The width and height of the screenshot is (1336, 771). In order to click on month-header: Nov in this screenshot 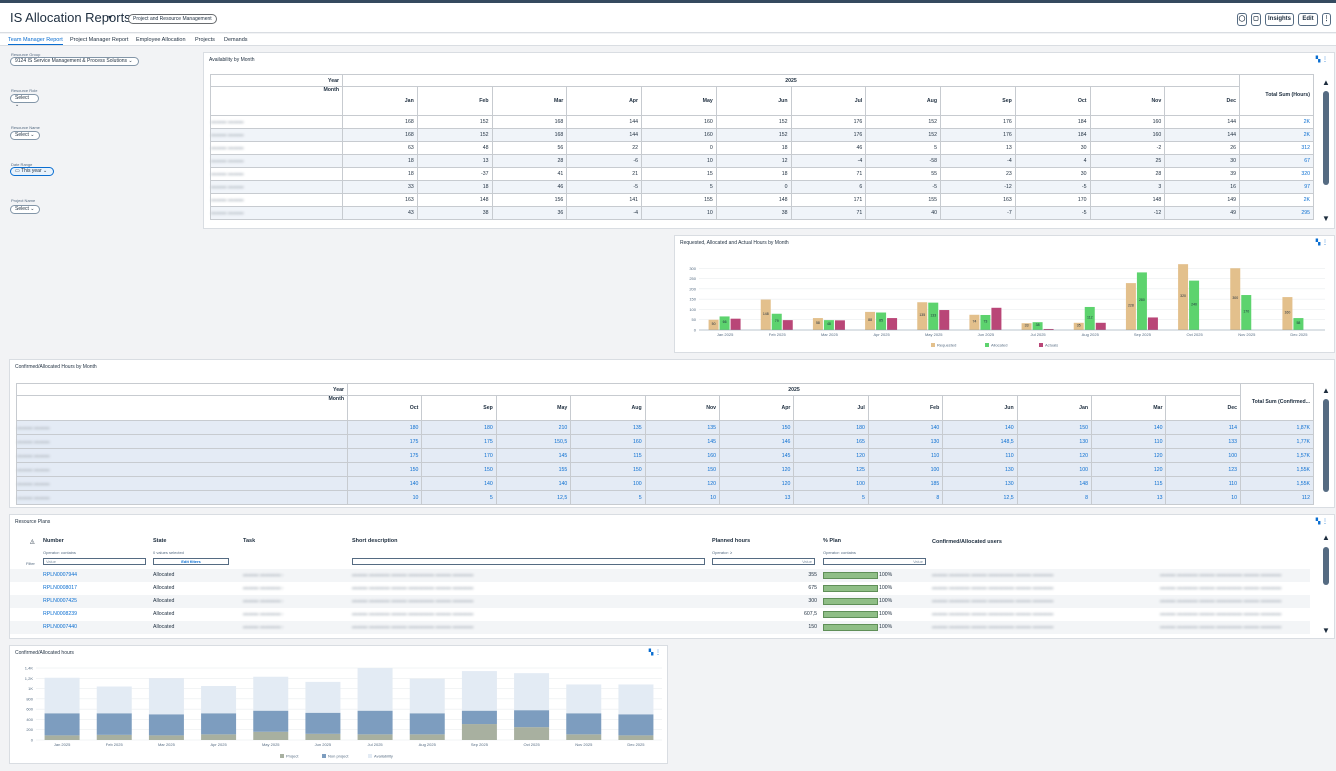, I will do `click(1127, 101)`.